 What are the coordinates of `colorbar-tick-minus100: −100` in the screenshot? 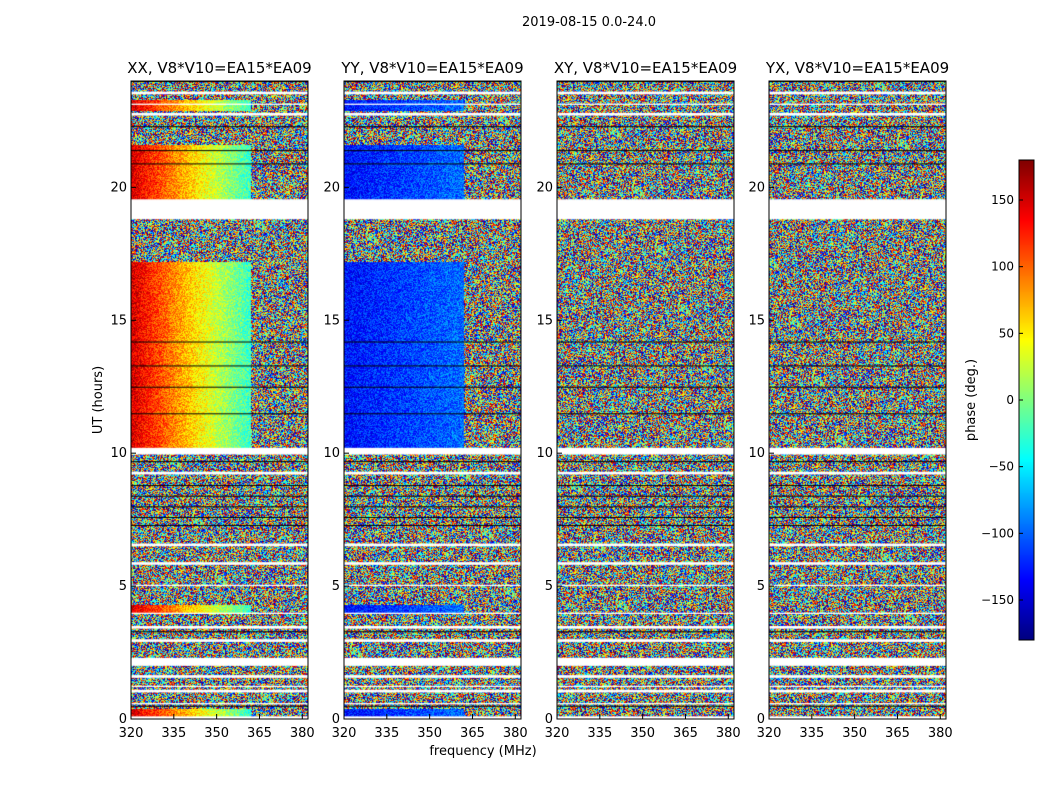 It's located at (997, 533).